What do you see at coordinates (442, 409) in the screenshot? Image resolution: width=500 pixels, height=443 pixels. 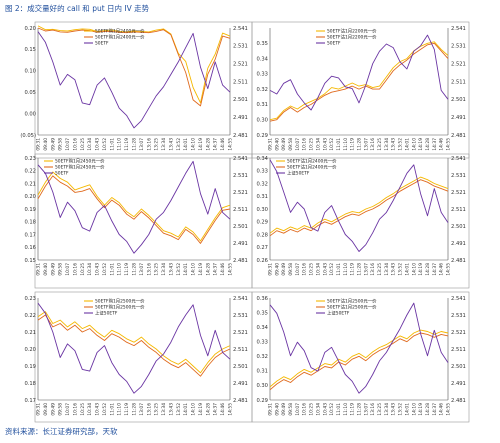 I see `x-tick-label: 14:46` at bounding box center [442, 409].